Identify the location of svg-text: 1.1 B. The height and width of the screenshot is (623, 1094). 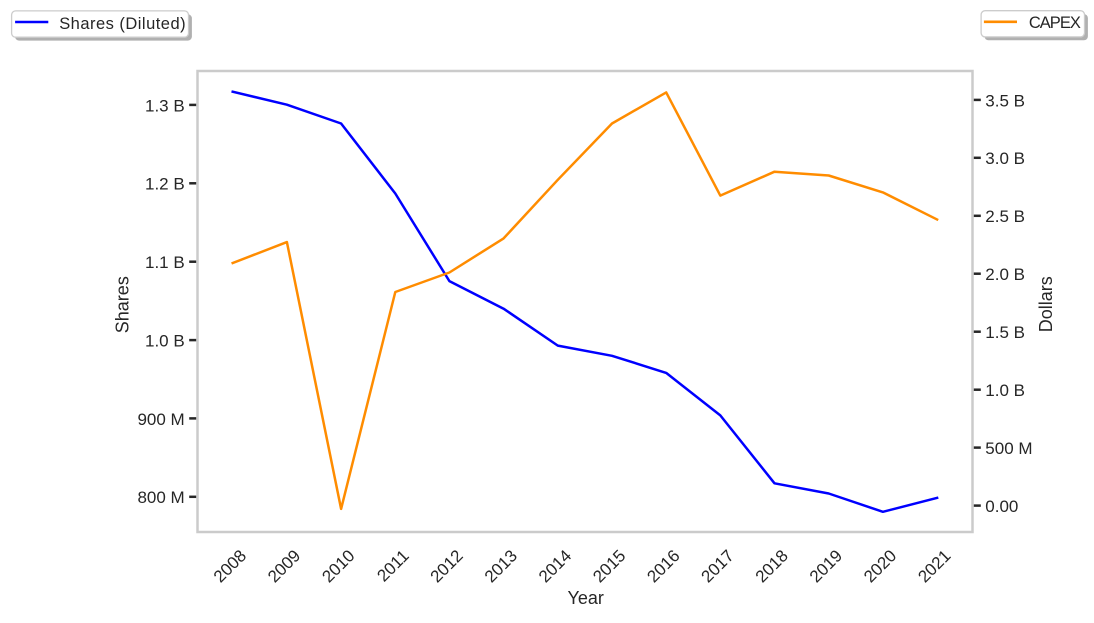
(165, 262).